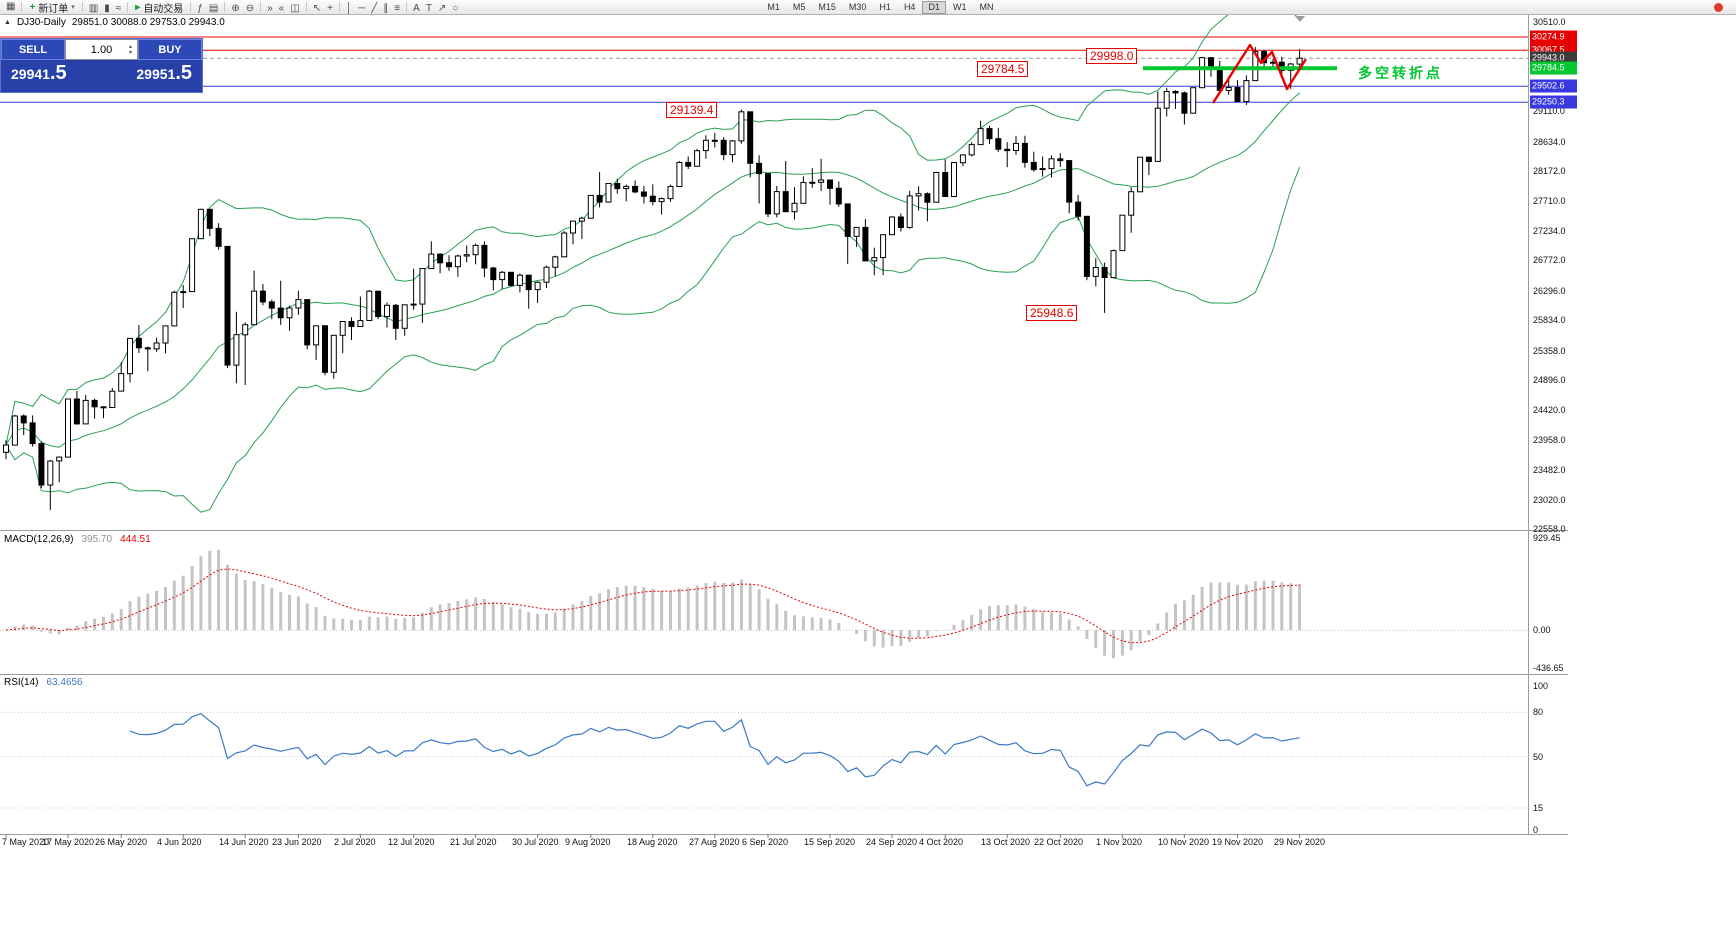 This screenshot has width=1736, height=942. I want to click on chart-type-group: ▥ ▮ ≈, so click(105, 8).